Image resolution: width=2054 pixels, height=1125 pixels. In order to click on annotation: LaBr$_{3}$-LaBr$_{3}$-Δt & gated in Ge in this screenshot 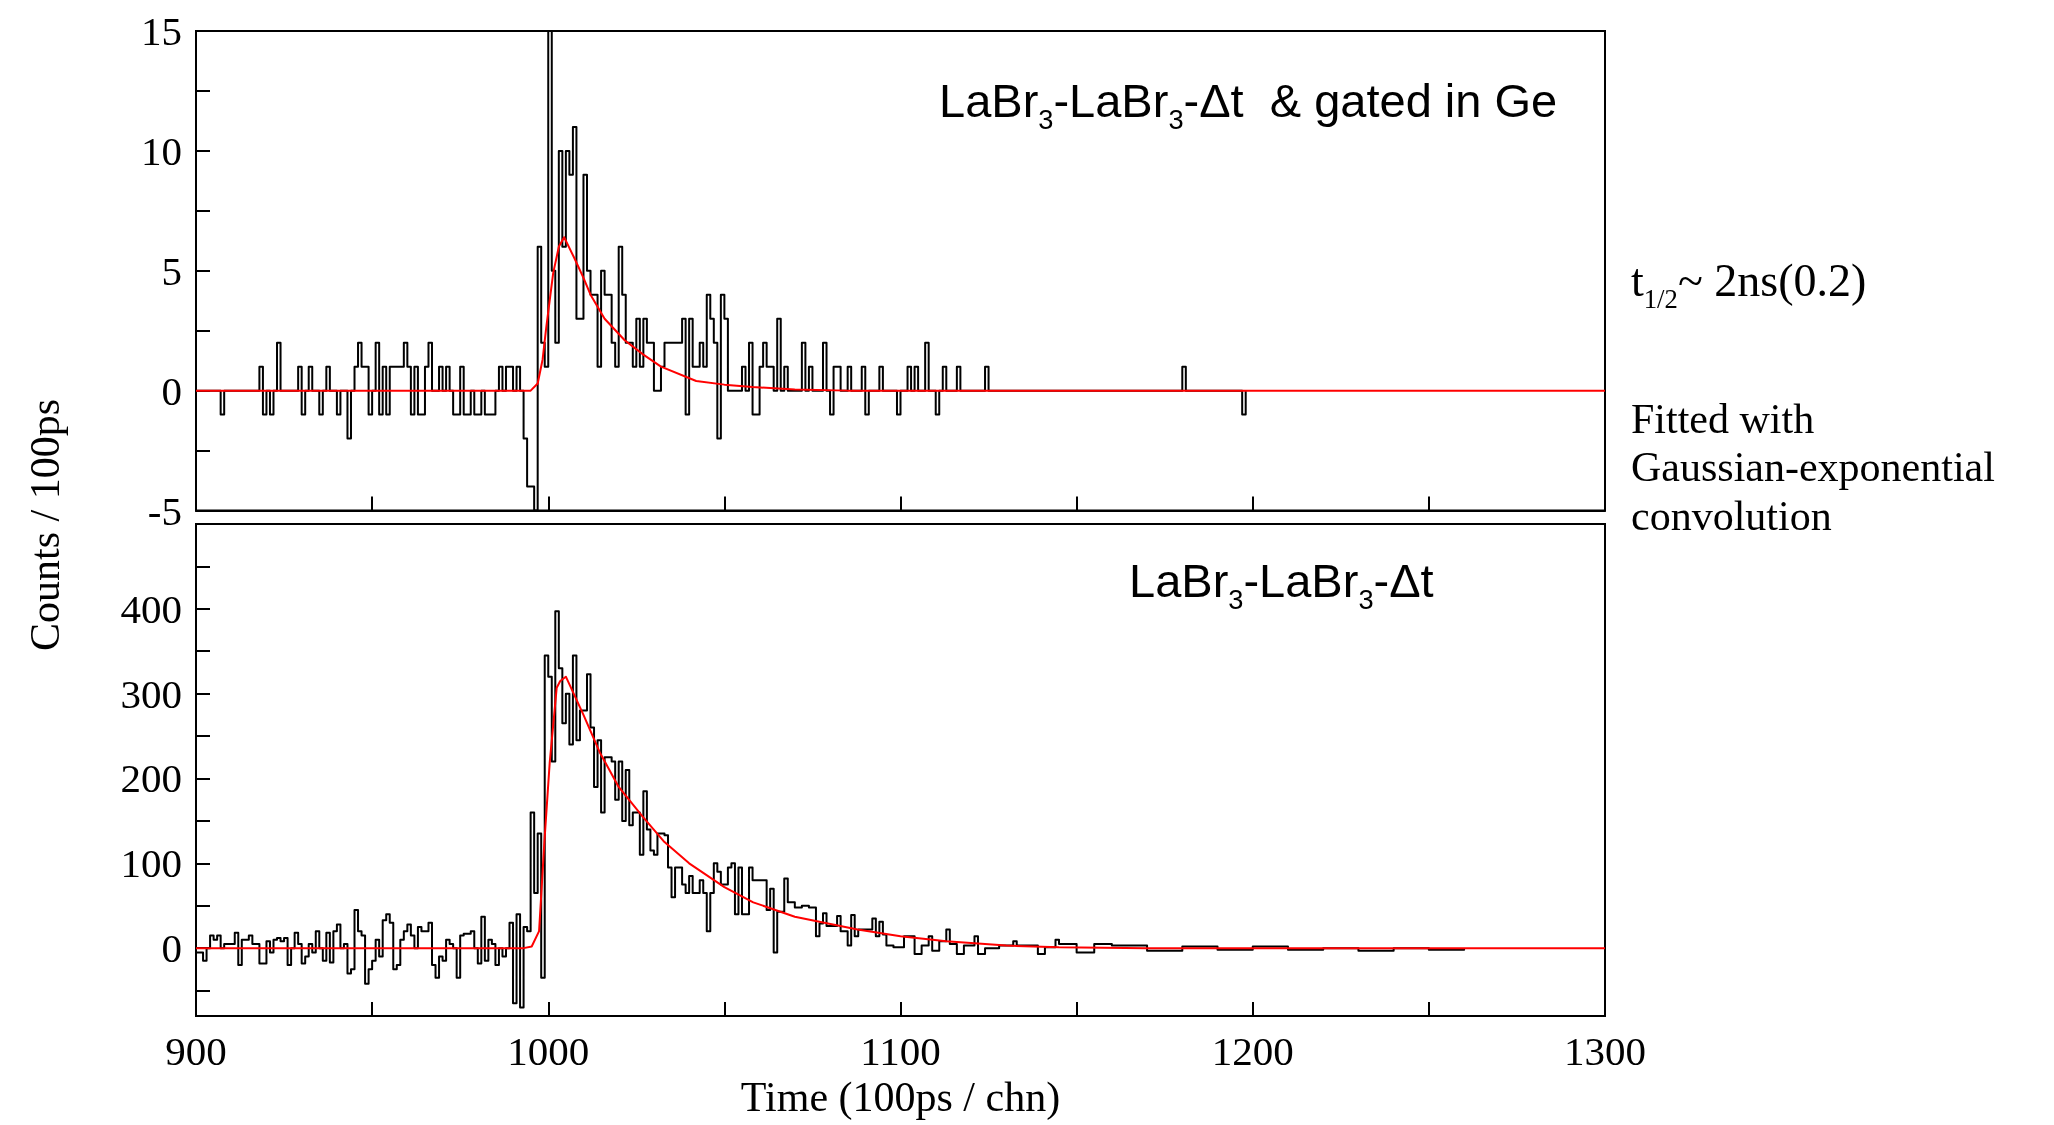, I will do `click(1248, 105)`.